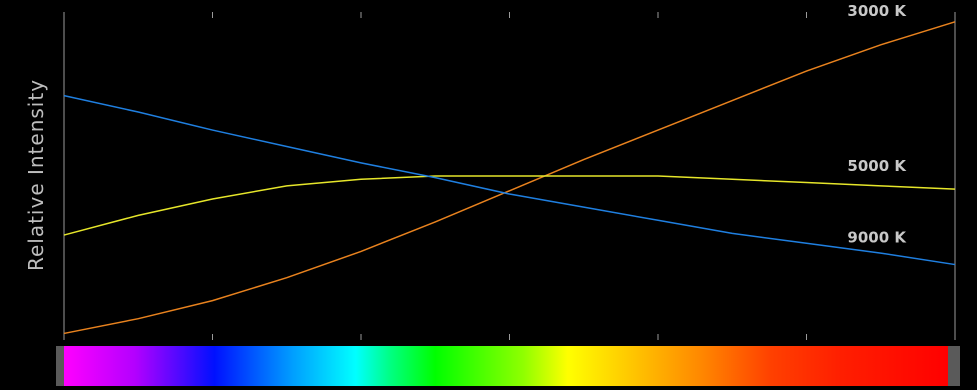 This screenshot has width=977, height=390. What do you see at coordinates (506, 366) in the screenshot?
I see `spectrum-bar` at bounding box center [506, 366].